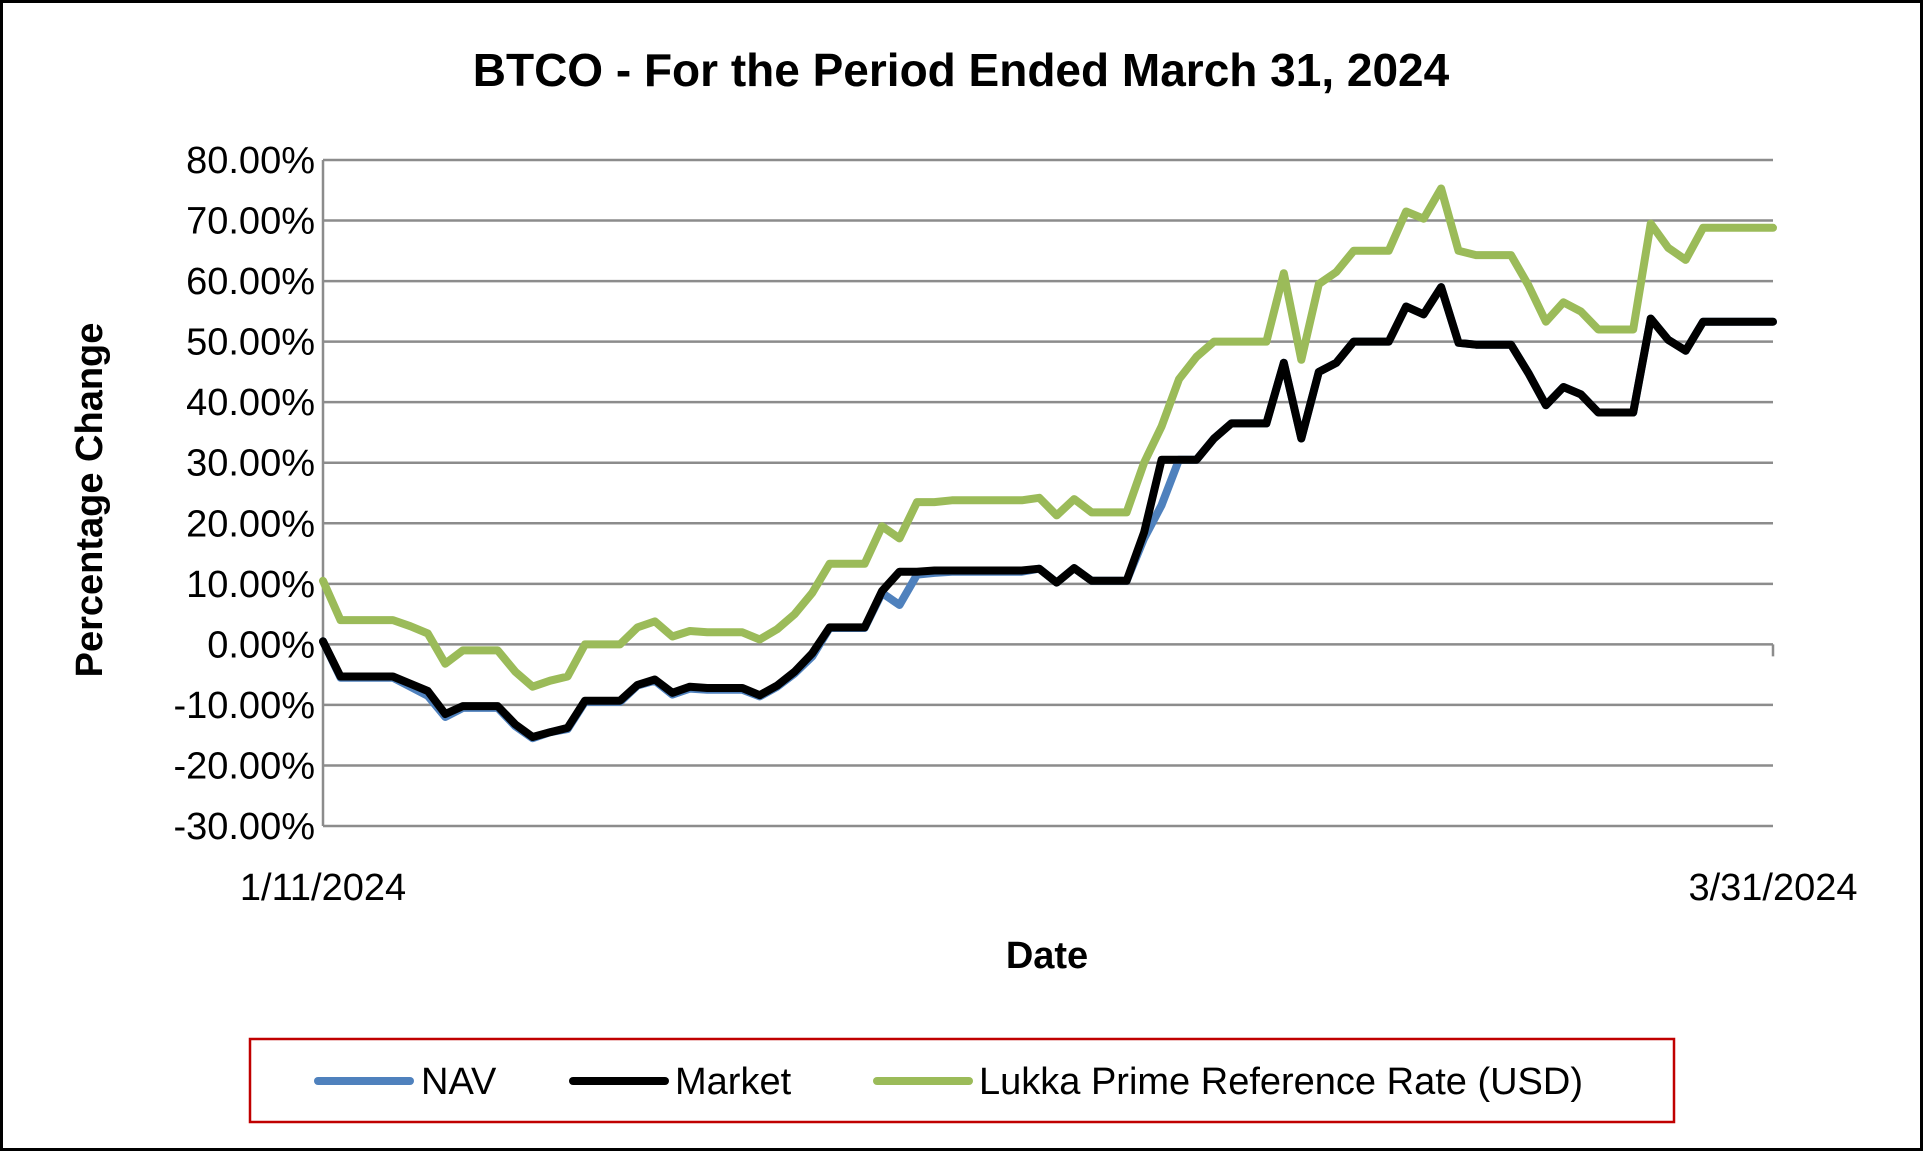 The image size is (1923, 1156). What do you see at coordinates (1047, 956) in the screenshot?
I see `x-axis-title: Date` at bounding box center [1047, 956].